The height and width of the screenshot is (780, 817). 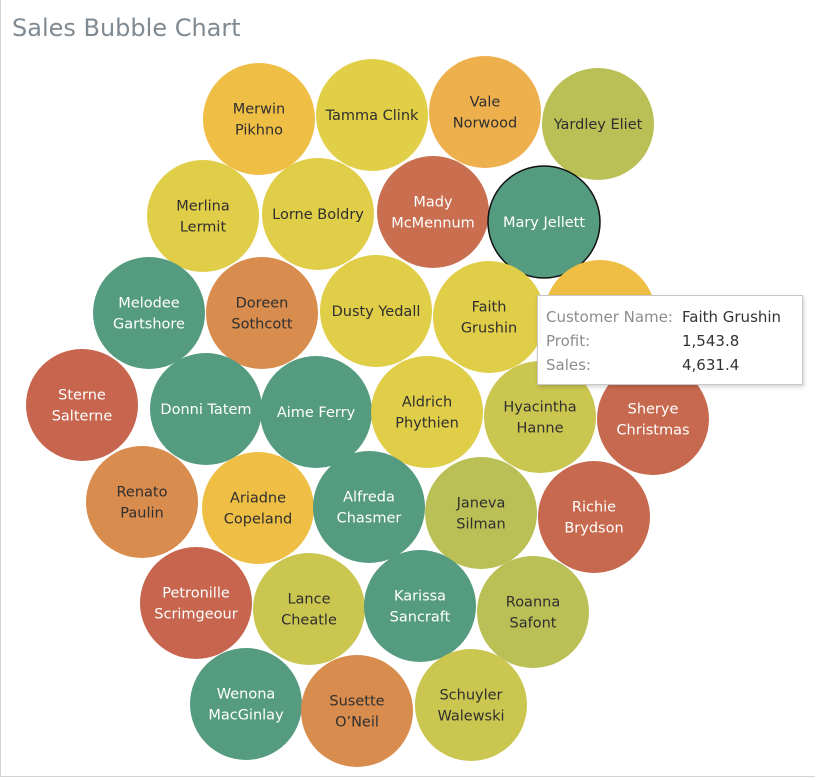 I want to click on bubble-label: Wenona MacGinlay, so click(x=246, y=705).